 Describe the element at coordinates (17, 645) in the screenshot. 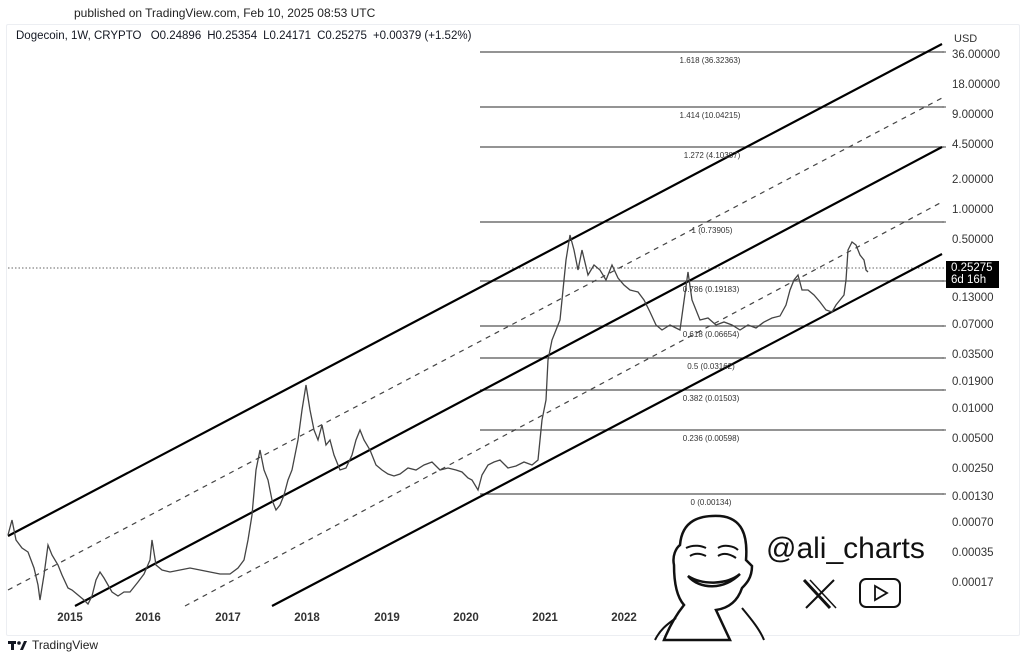

I see `tradingview-logo-icon` at that location.